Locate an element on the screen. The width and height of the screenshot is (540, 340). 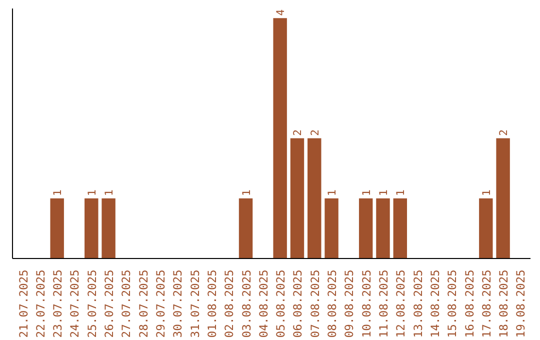
x-tick-label: 14.08.2025 is located at coordinates (435, 304).